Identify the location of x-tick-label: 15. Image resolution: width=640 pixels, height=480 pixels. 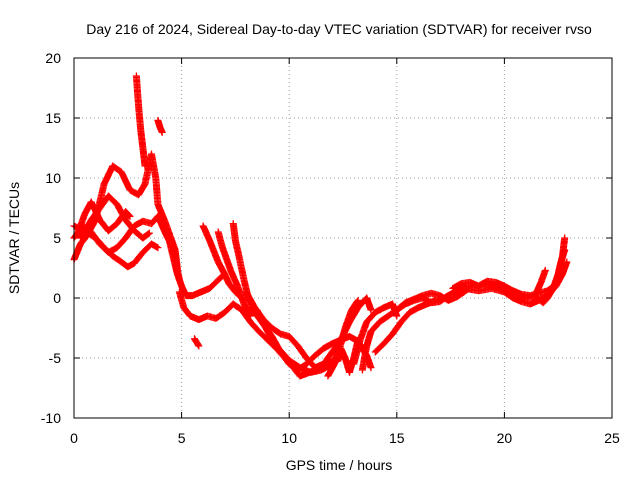
(397, 438).